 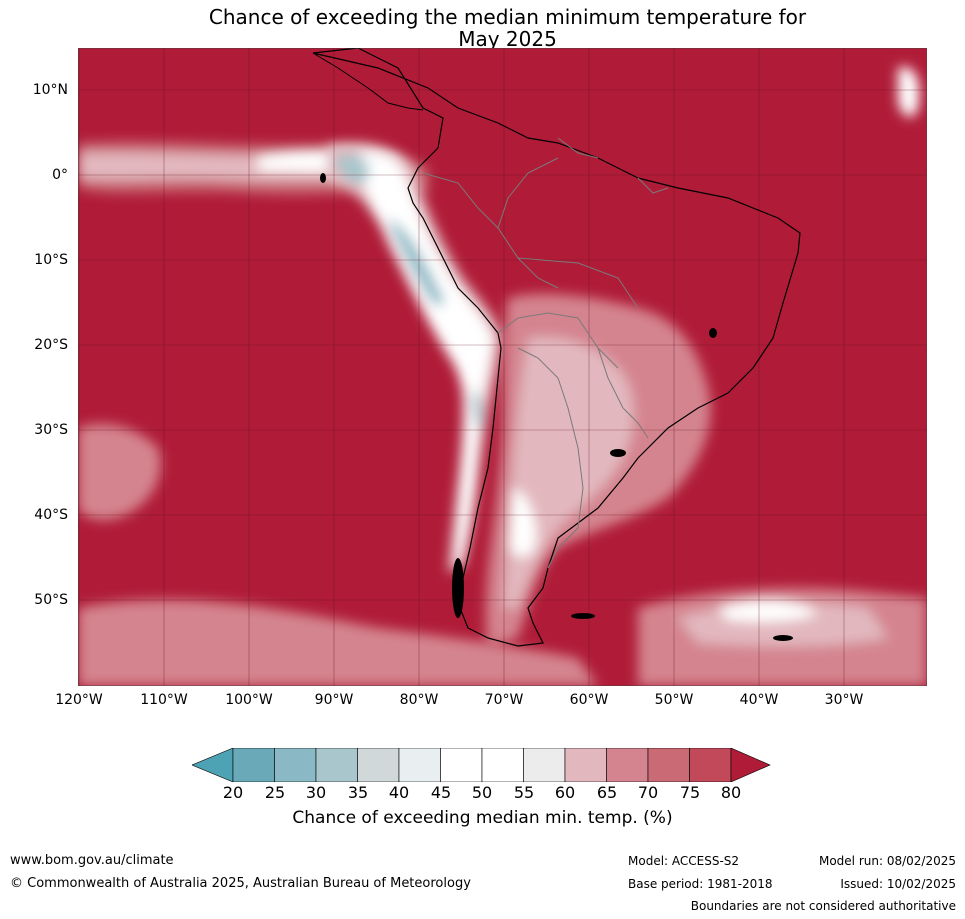 What do you see at coordinates (589, 700) in the screenshot?
I see `lon-label-60w: 60°W` at bounding box center [589, 700].